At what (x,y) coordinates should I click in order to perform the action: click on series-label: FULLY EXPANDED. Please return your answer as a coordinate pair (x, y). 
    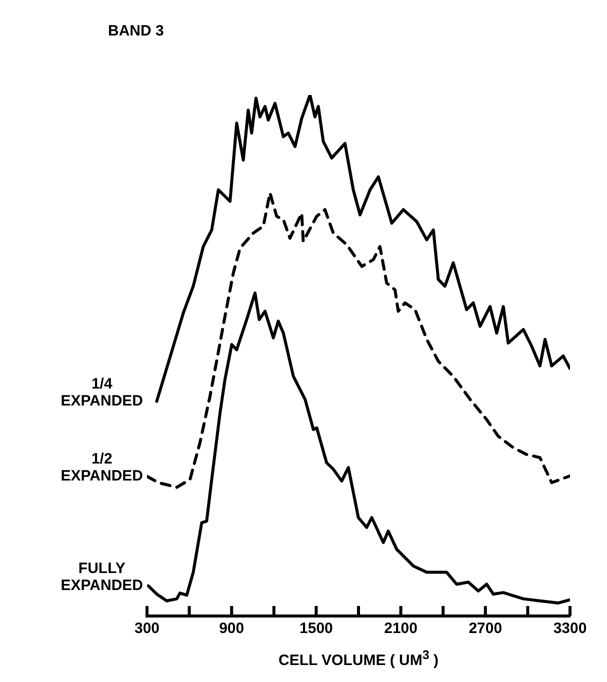
    Looking at the image, I should click on (102, 577).